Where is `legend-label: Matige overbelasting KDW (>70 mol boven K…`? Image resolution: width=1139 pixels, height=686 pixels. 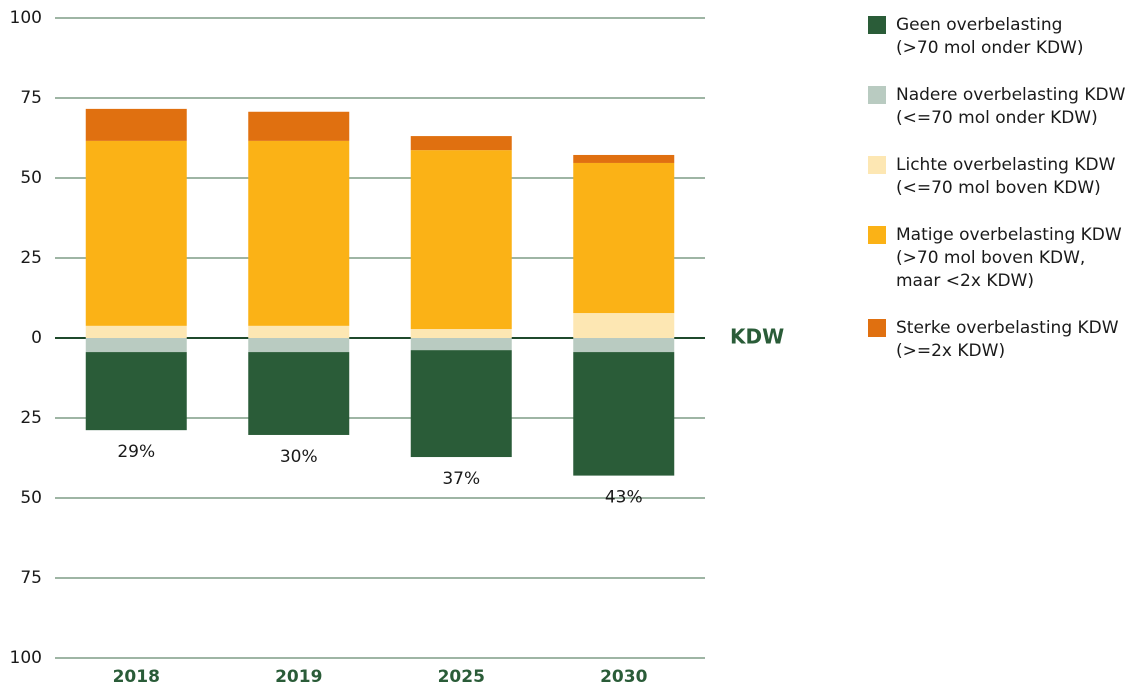
legend-label: Matige overbelasting KDW (>70 mol boven K… is located at coordinates (1009, 258).